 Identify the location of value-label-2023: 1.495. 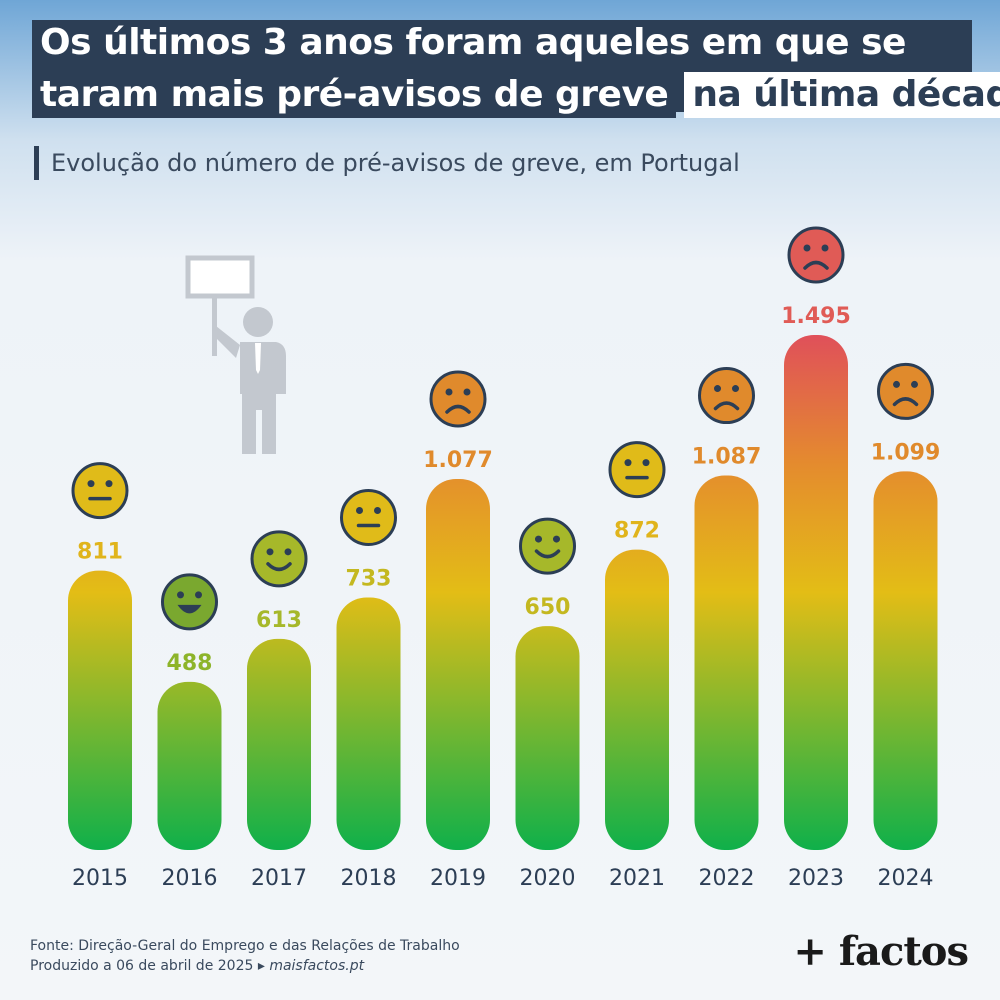
(816, 316).